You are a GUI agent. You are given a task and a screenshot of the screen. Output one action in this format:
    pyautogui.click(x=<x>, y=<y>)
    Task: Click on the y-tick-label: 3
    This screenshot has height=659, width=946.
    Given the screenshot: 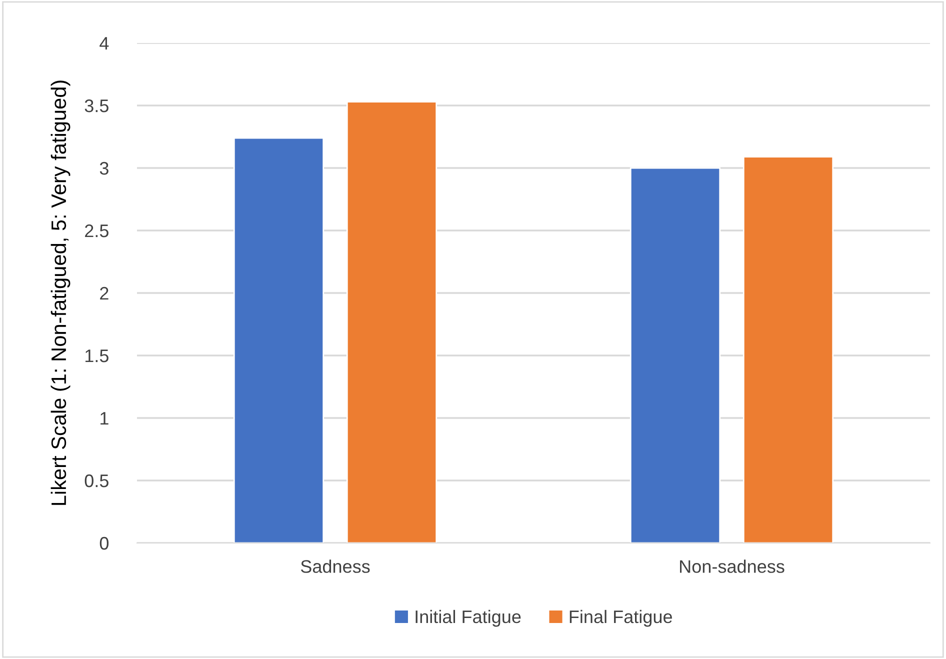 What is the action you would take?
    pyautogui.click(x=104, y=168)
    